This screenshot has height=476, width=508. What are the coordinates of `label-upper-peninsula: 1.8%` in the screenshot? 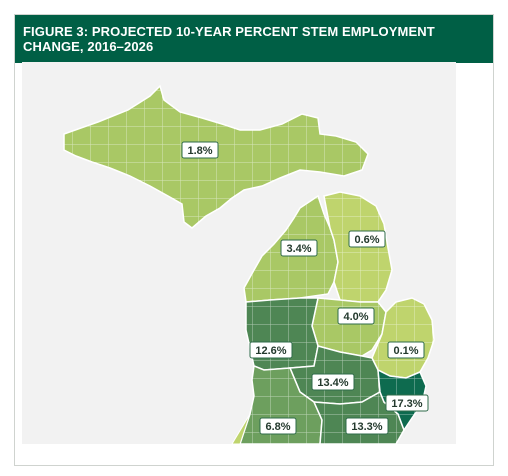 It's located at (200, 150).